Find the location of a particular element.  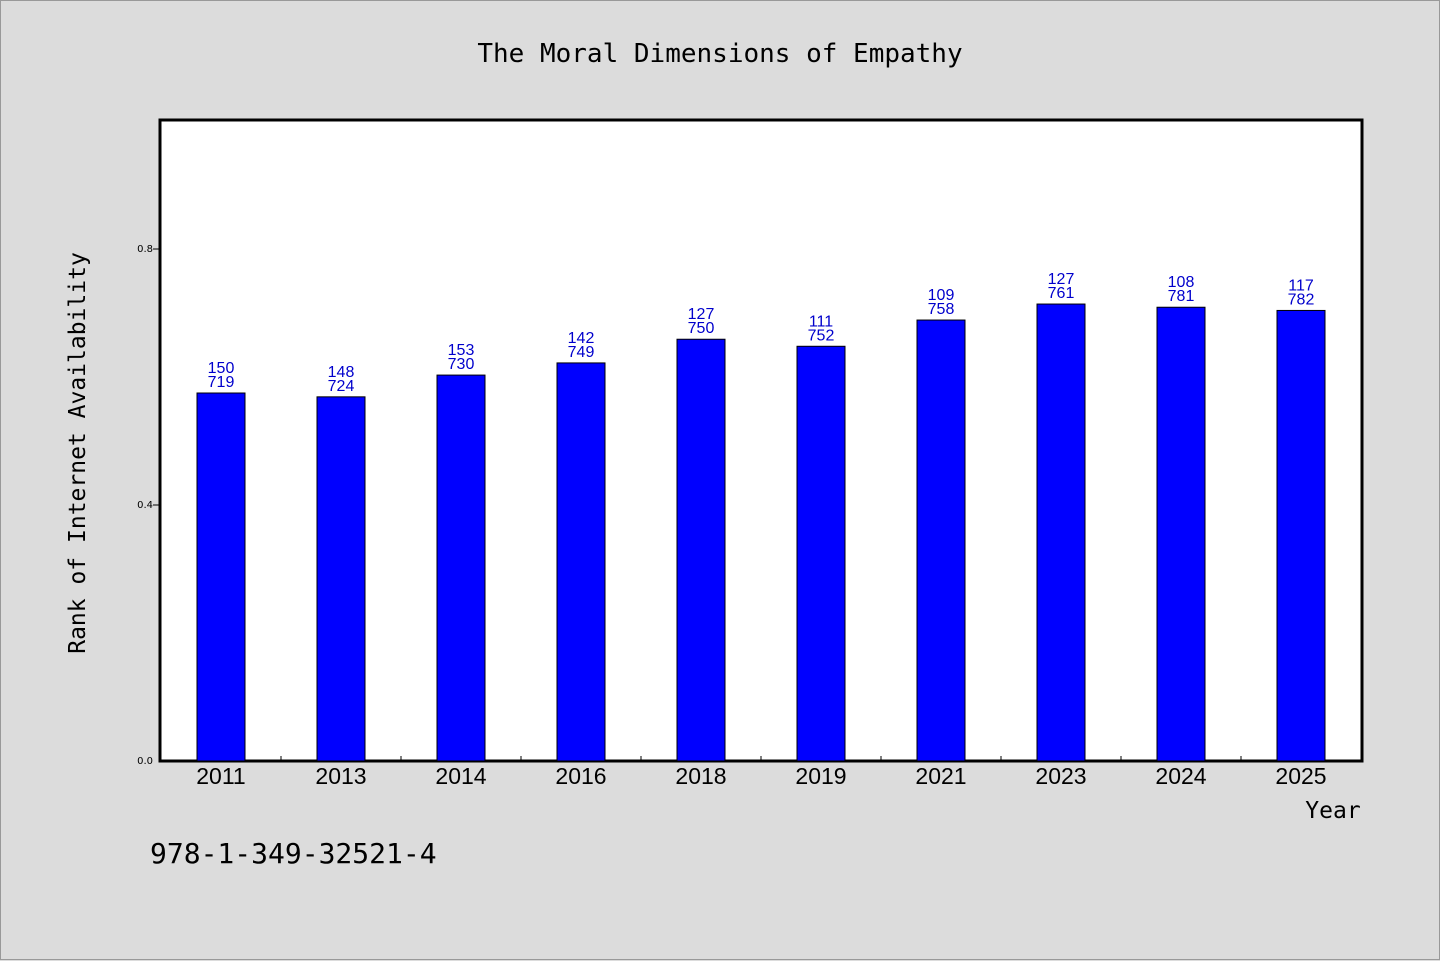

y-tick-label: 0.4 is located at coordinates (145, 505).